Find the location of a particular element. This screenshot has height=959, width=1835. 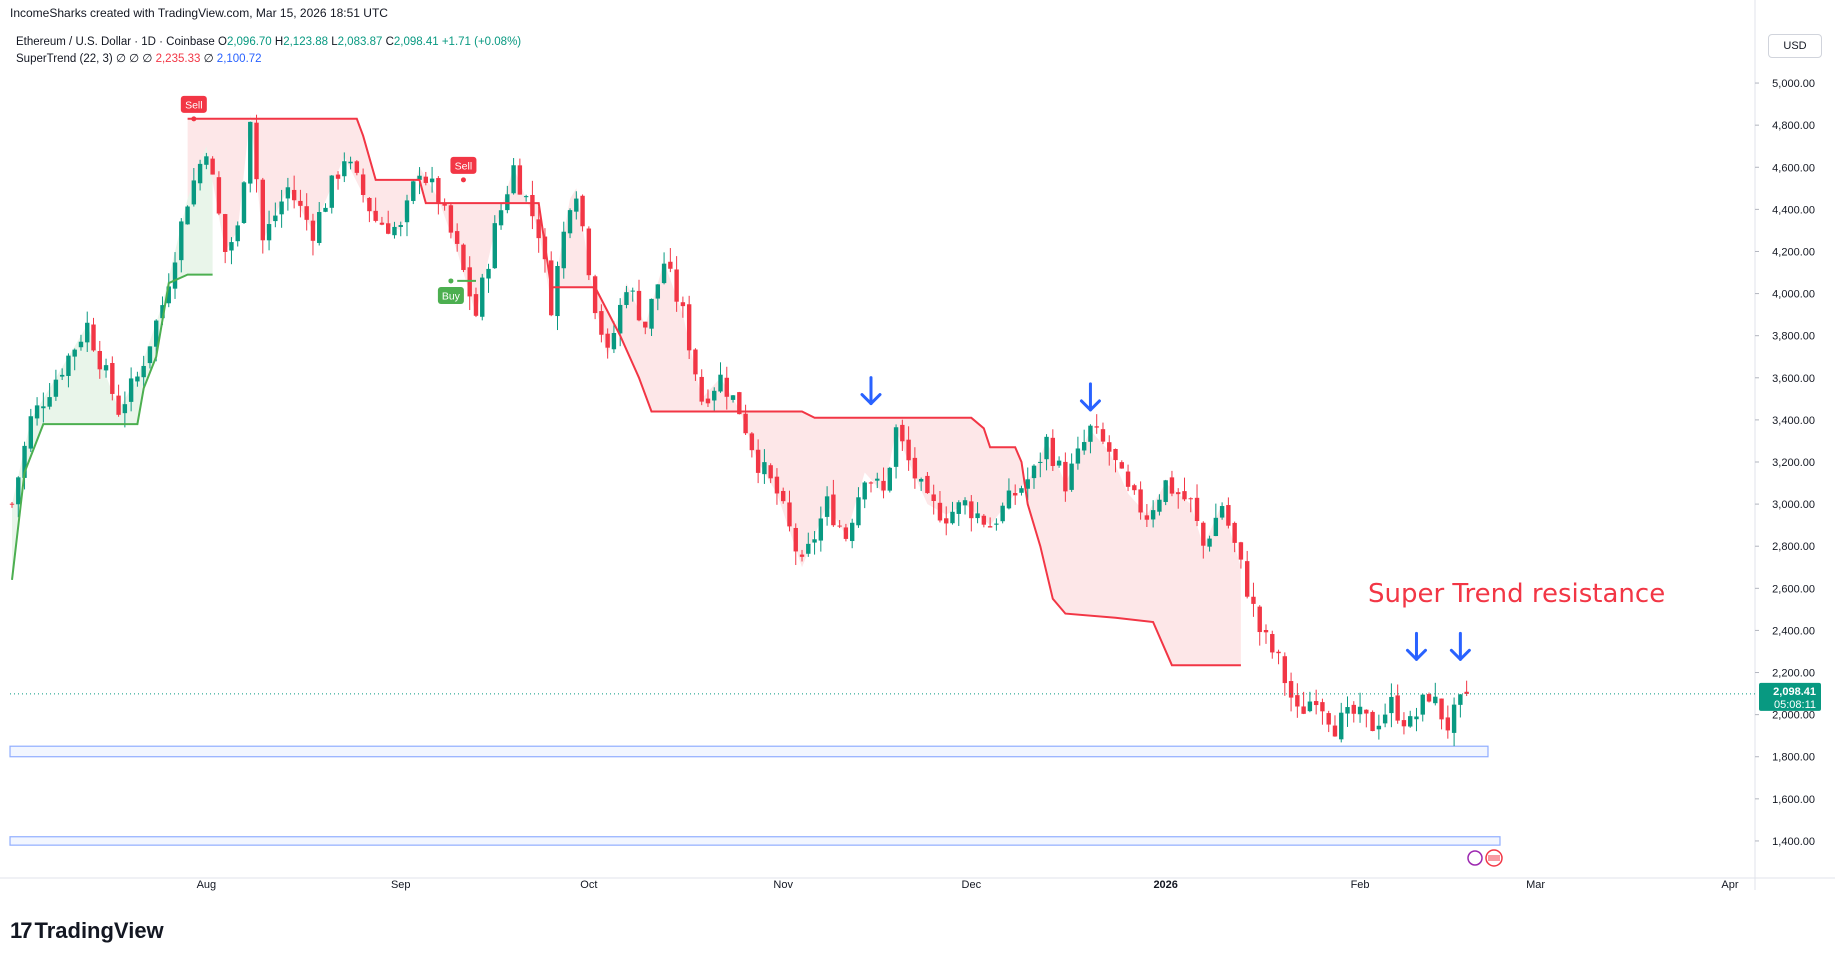

indicator-name: SuperTrend (22, 3) is located at coordinates (64, 59).